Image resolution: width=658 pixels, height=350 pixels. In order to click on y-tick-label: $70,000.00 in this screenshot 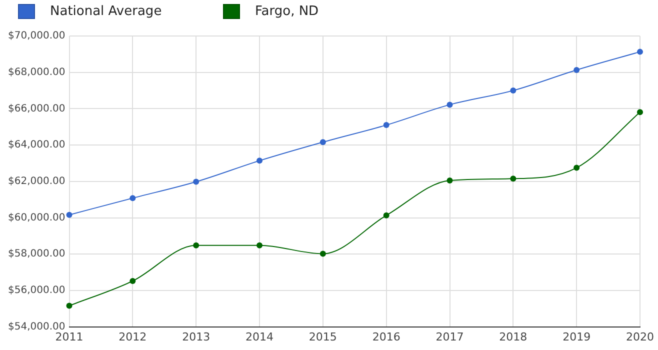, I will do `click(37, 36)`.